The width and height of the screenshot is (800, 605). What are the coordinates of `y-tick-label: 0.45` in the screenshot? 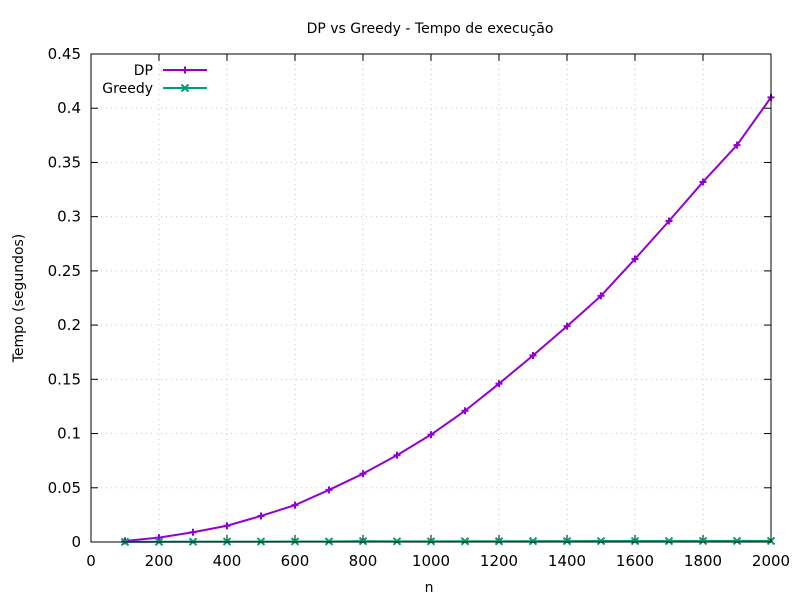 It's located at (64, 54).